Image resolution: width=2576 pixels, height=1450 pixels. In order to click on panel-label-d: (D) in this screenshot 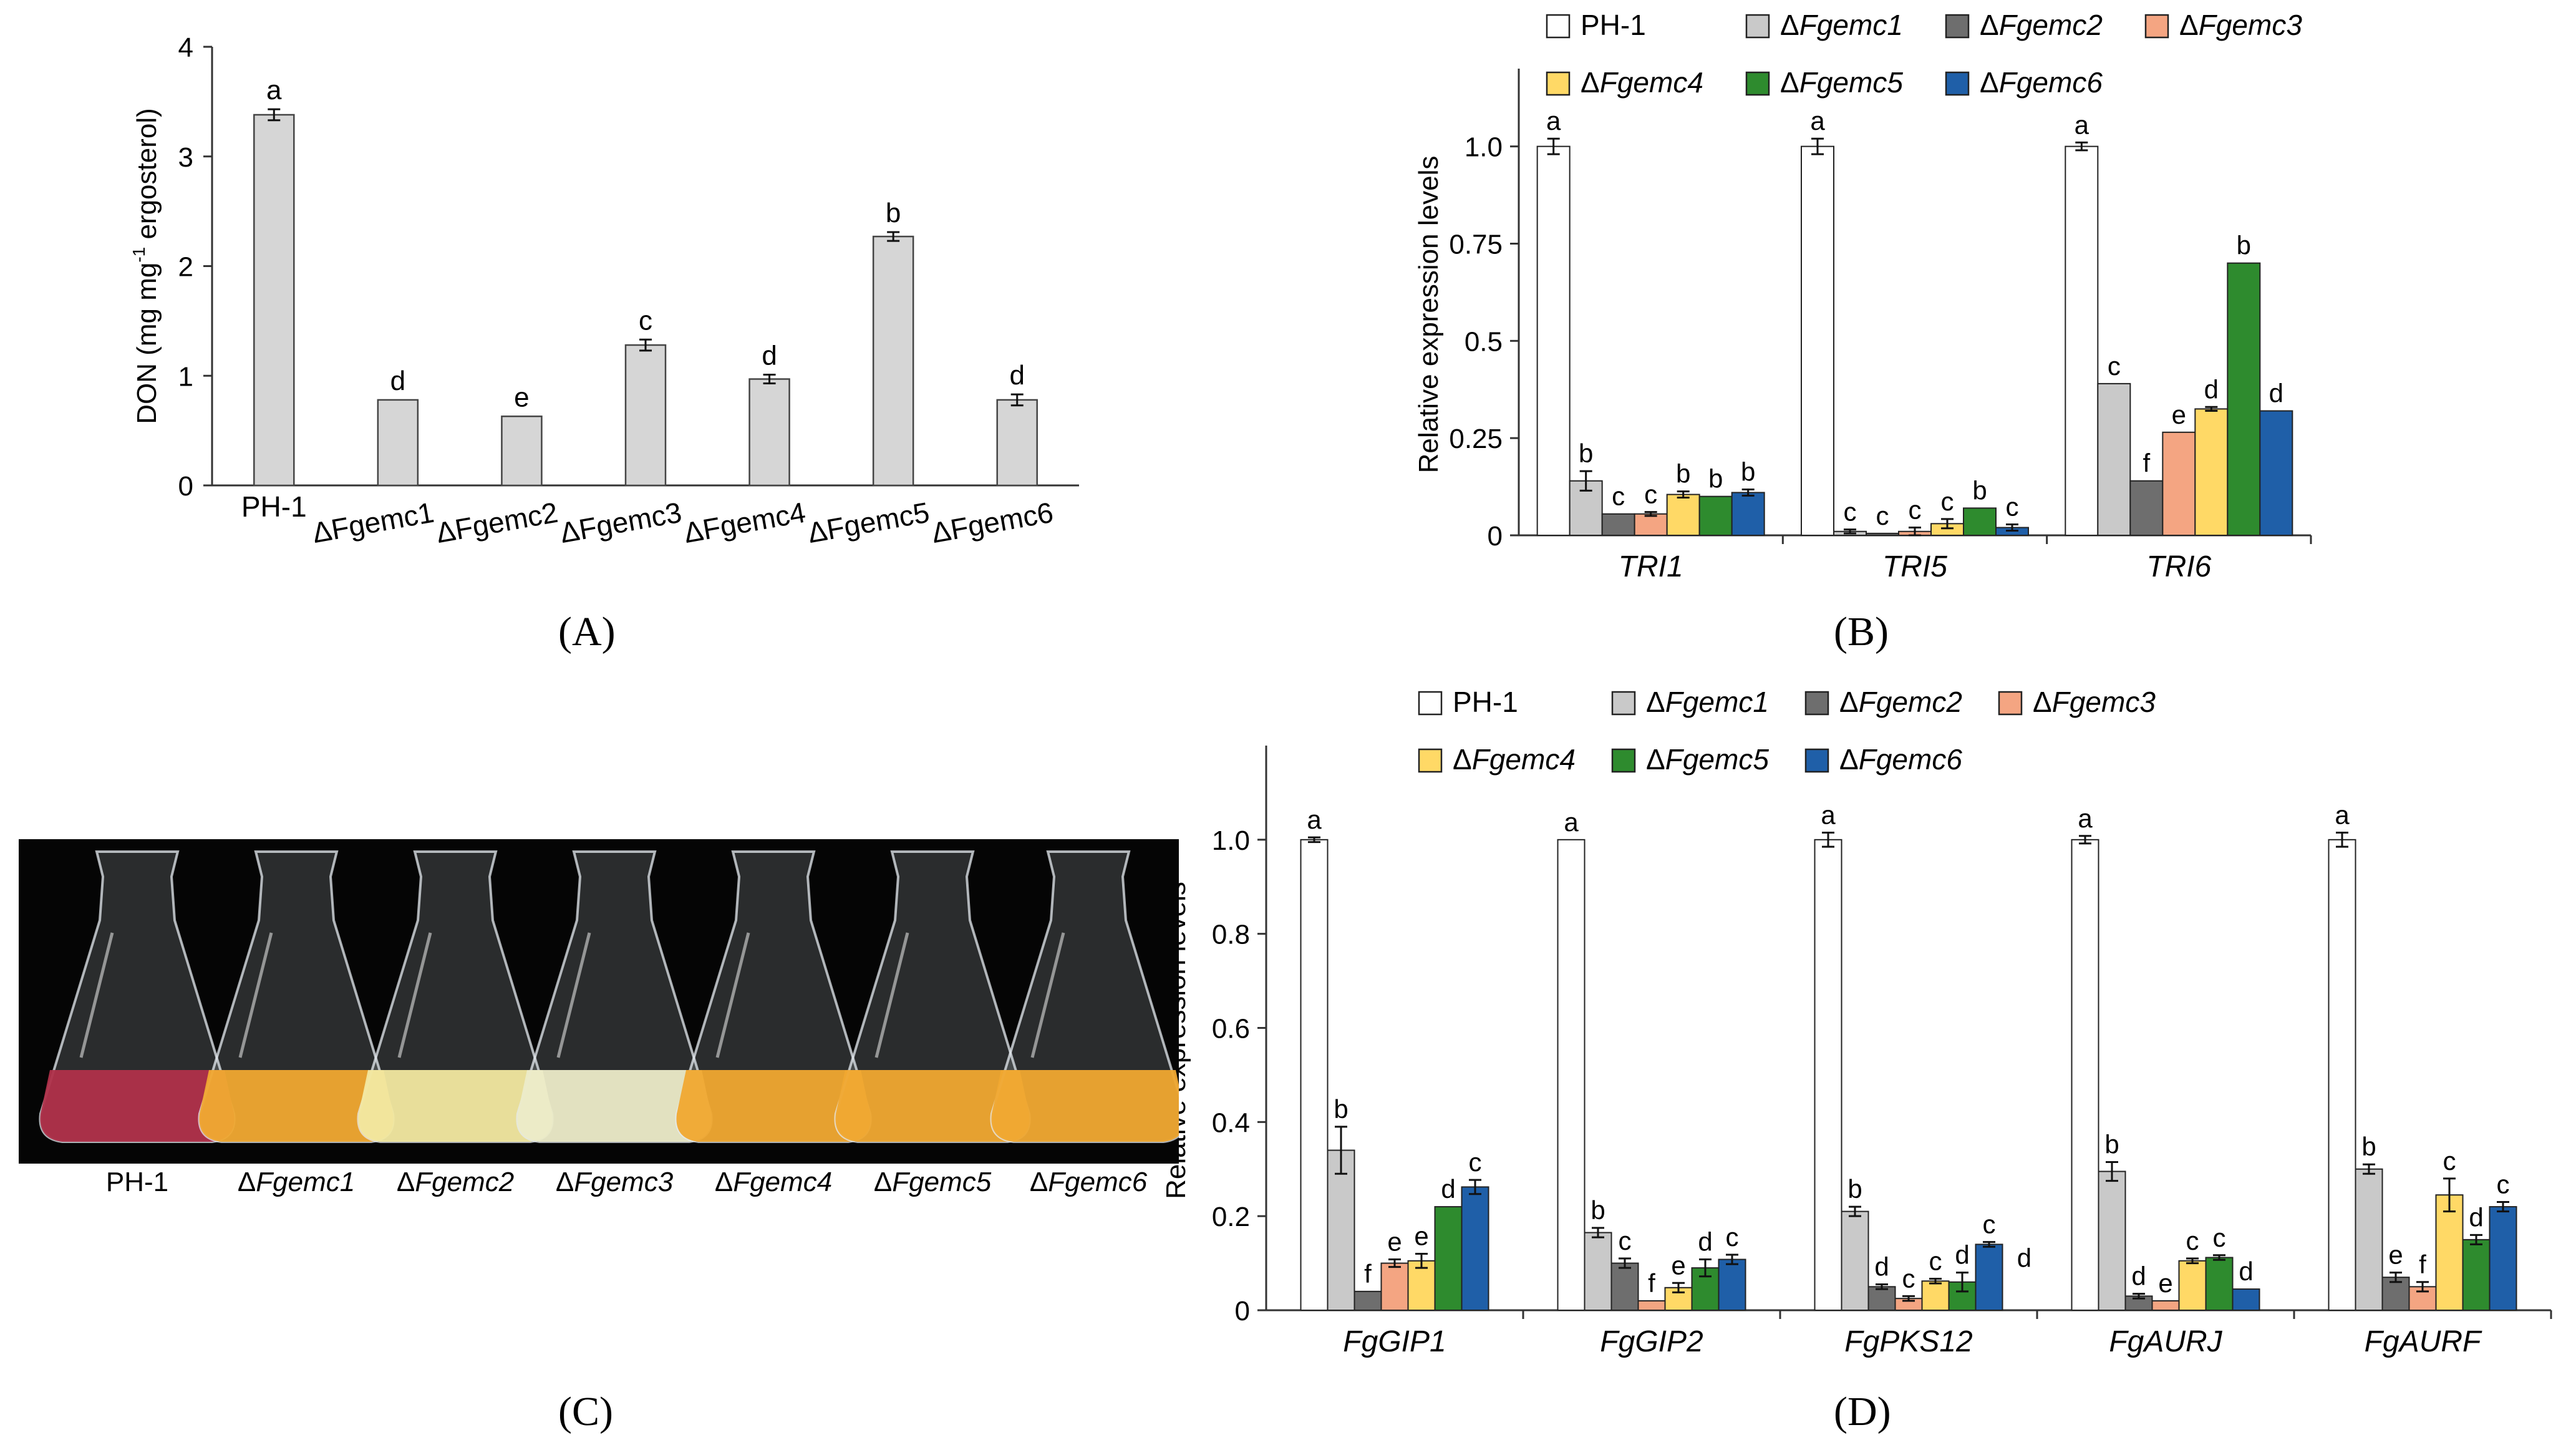, I will do `click(1862, 1411)`.